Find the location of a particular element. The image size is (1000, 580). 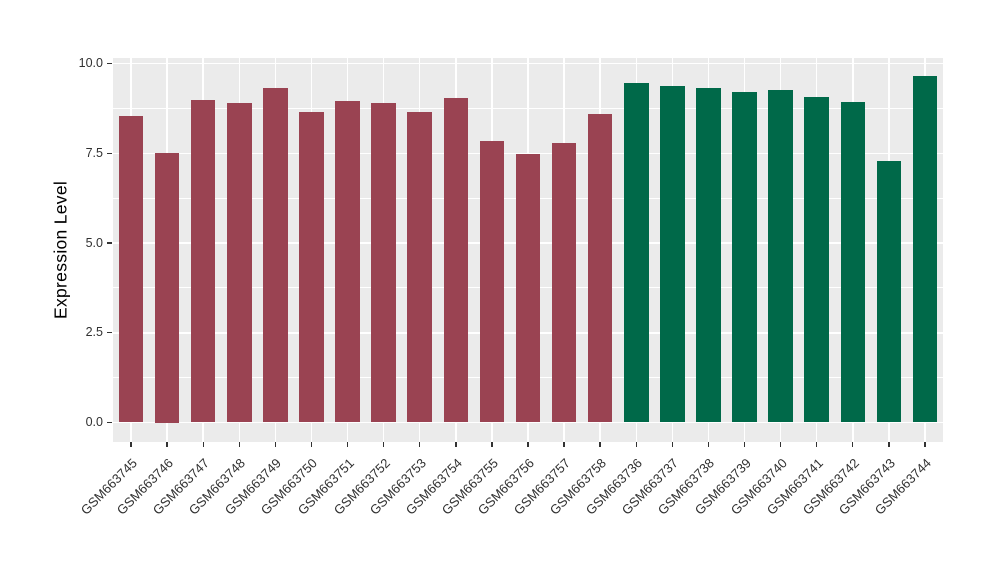

y-tick-label: 2.5 is located at coordinates (94, 332).